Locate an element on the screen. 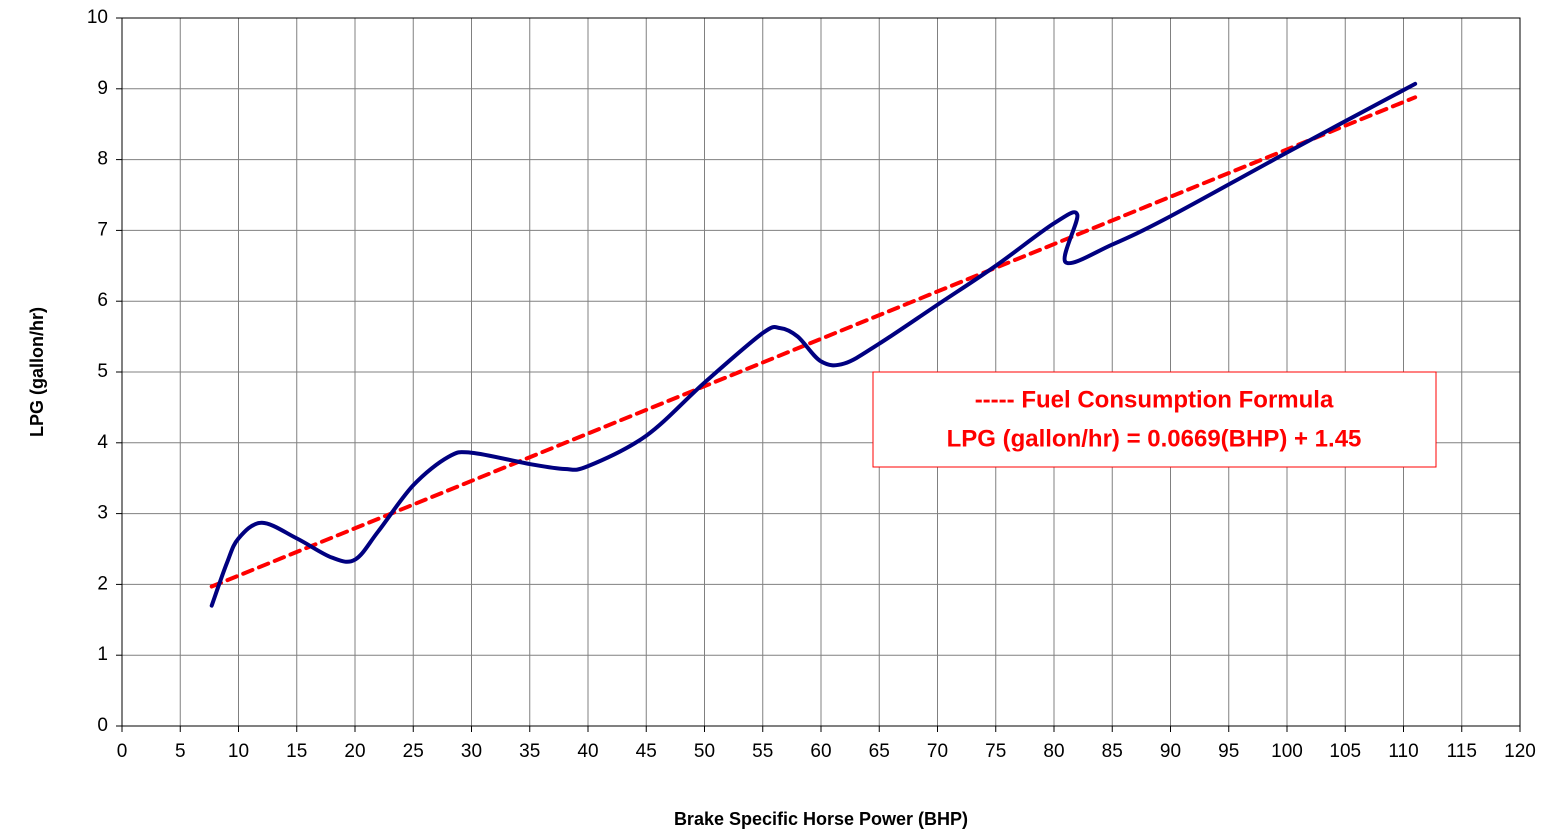 The image size is (1551, 837). x-tick-label: 105 is located at coordinates (1345, 751).